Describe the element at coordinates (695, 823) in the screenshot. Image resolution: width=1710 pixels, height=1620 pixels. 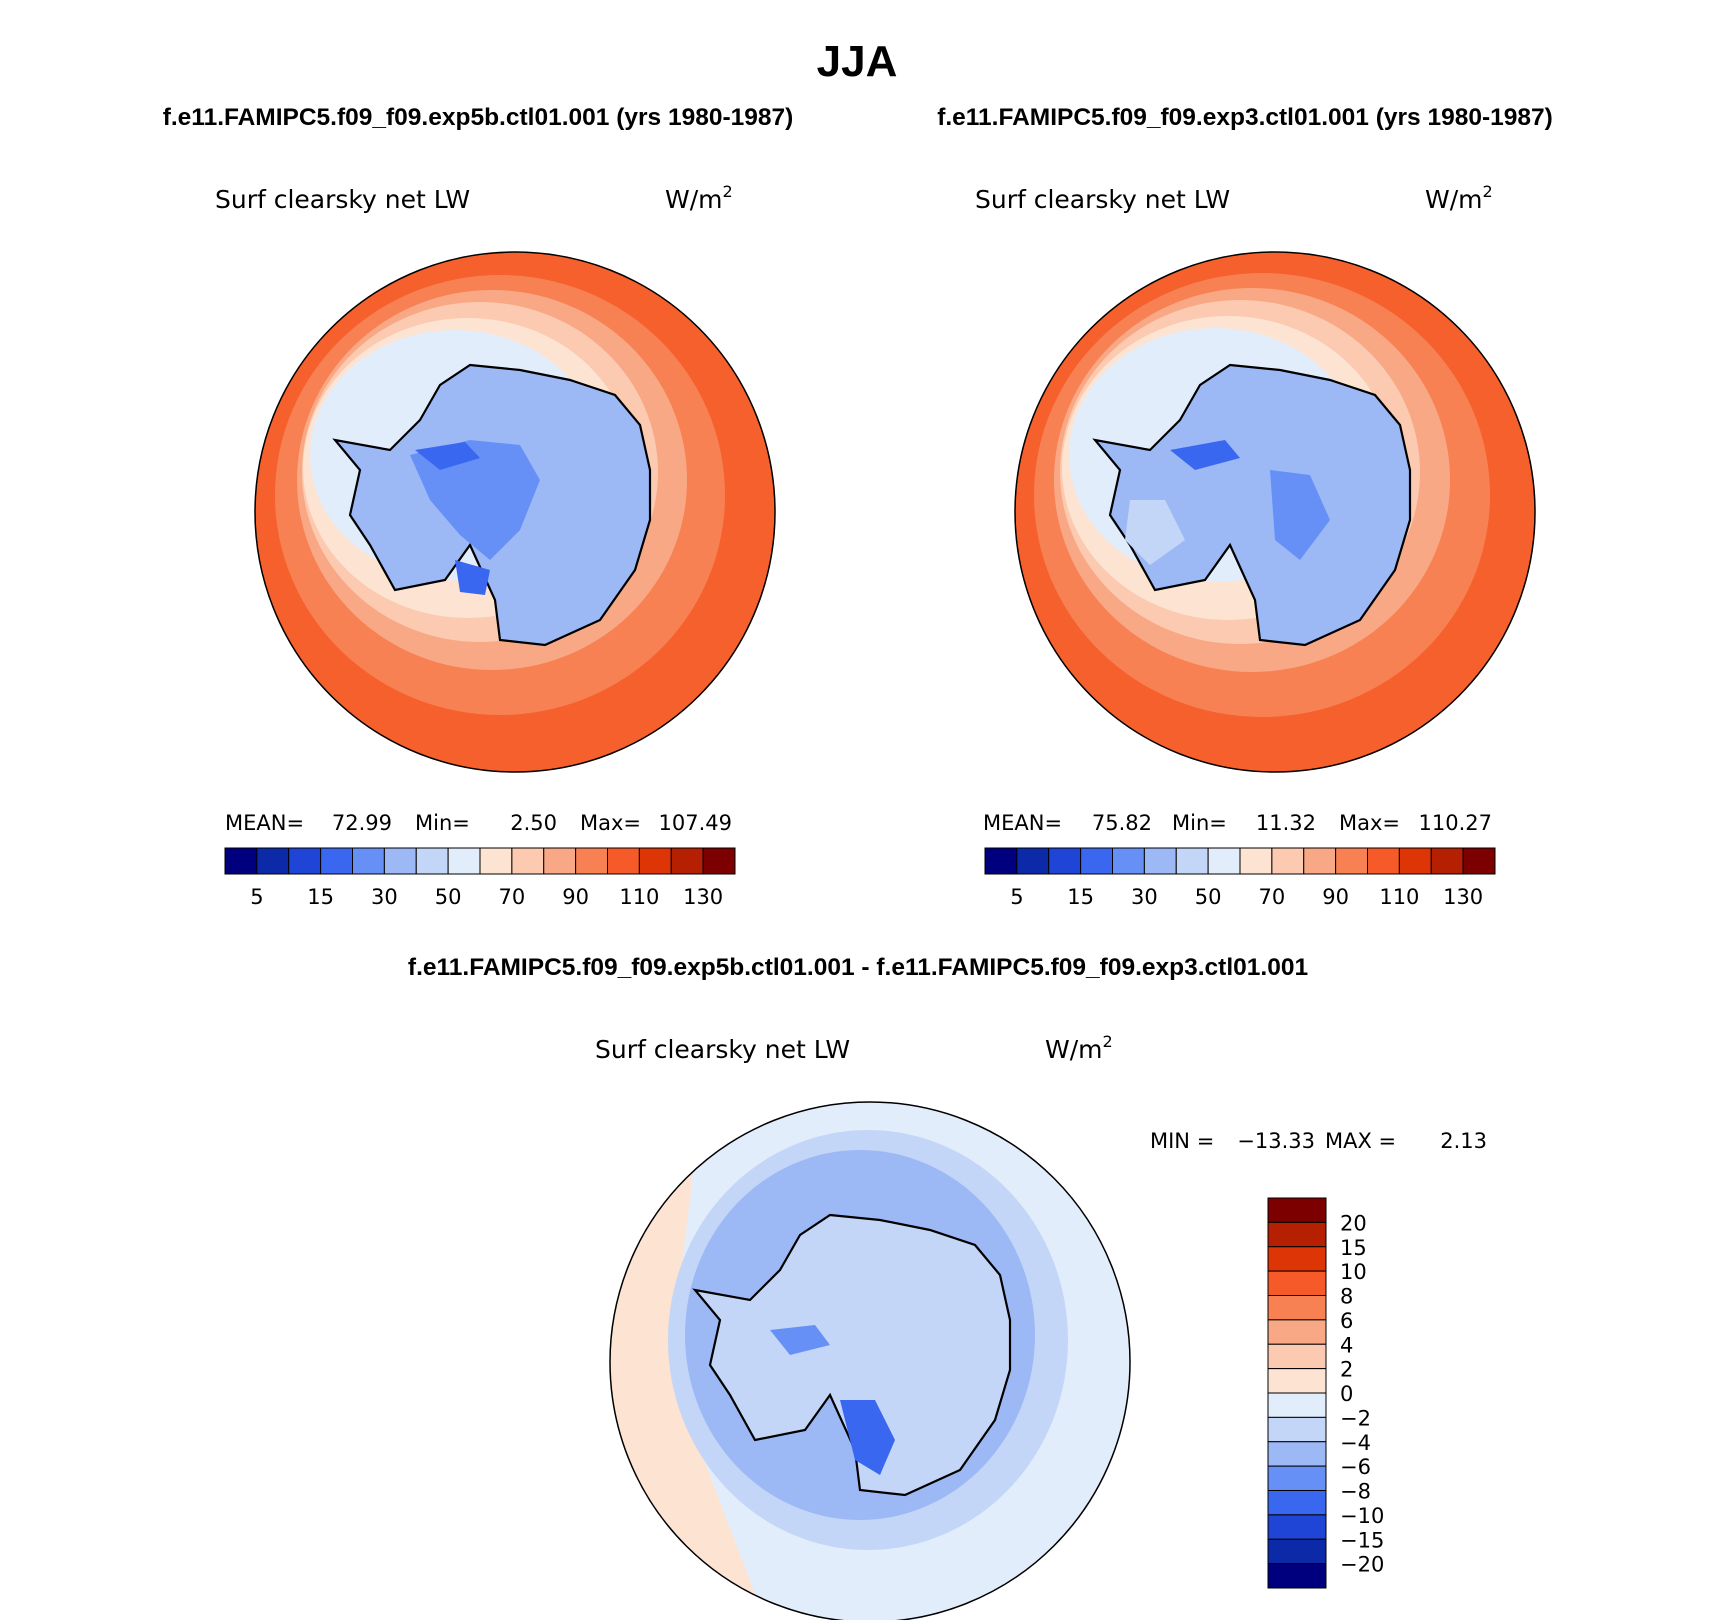
I see `max-value: 107.49` at that location.